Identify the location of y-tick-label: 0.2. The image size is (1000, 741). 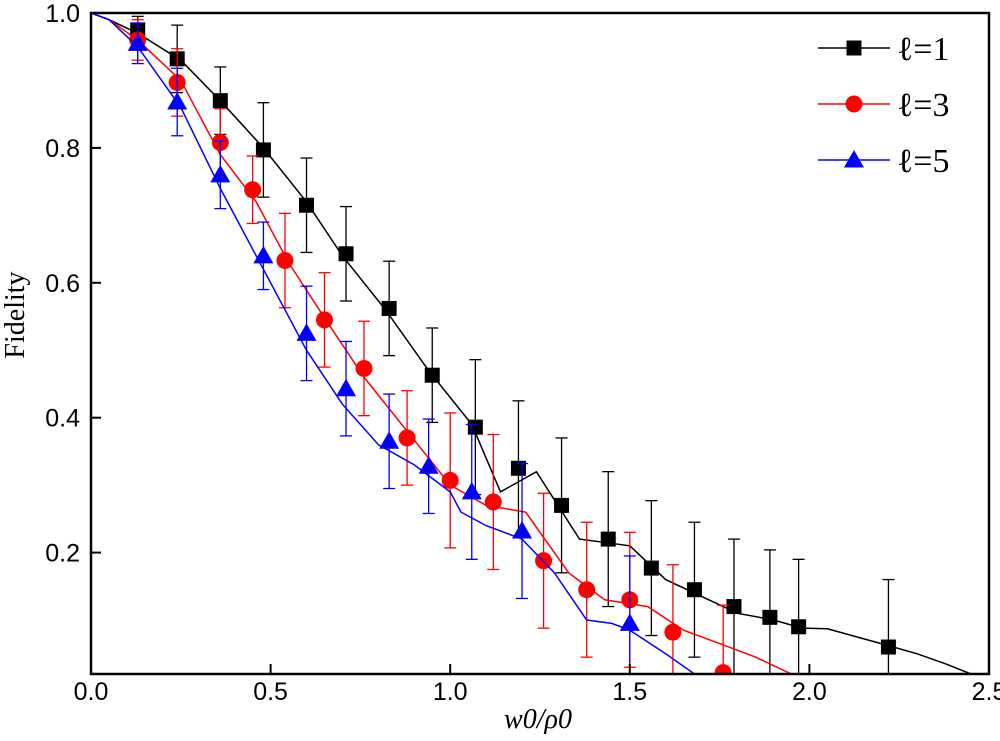
(62, 554).